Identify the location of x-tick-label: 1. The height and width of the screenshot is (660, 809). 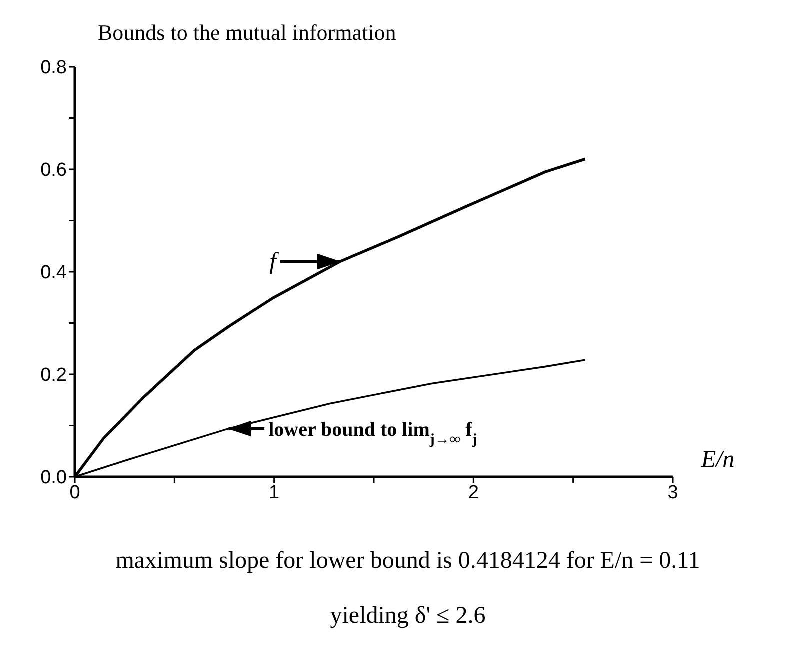
(274, 493).